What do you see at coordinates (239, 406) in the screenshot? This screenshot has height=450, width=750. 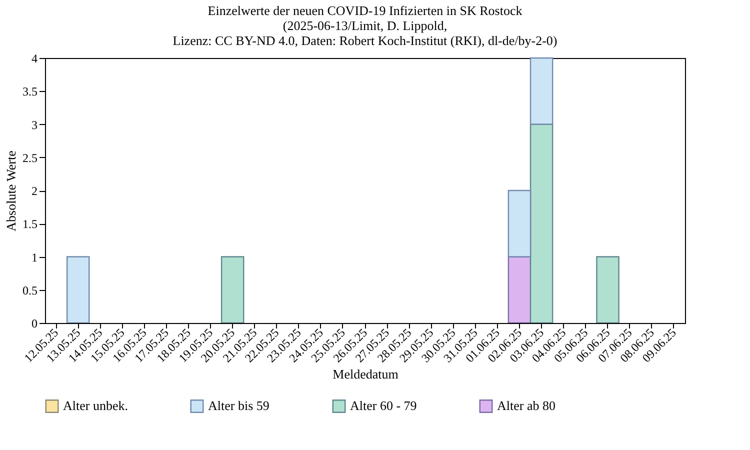 I see `legend-label: Alter bis 59` at bounding box center [239, 406].